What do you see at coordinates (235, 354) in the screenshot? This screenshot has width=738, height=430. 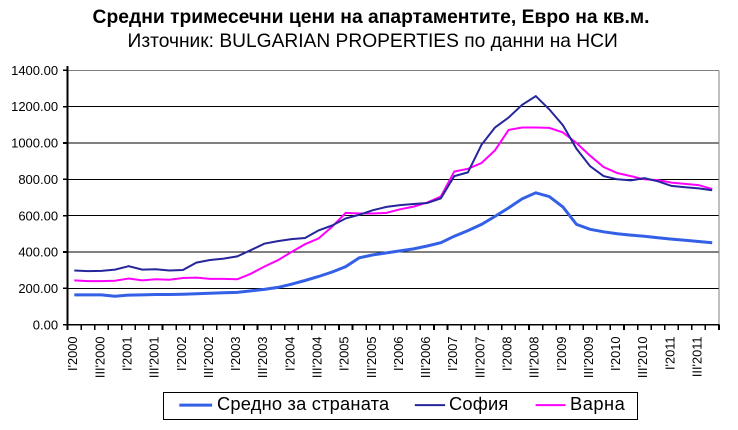 I see `svg-text: I'2003` at bounding box center [235, 354].